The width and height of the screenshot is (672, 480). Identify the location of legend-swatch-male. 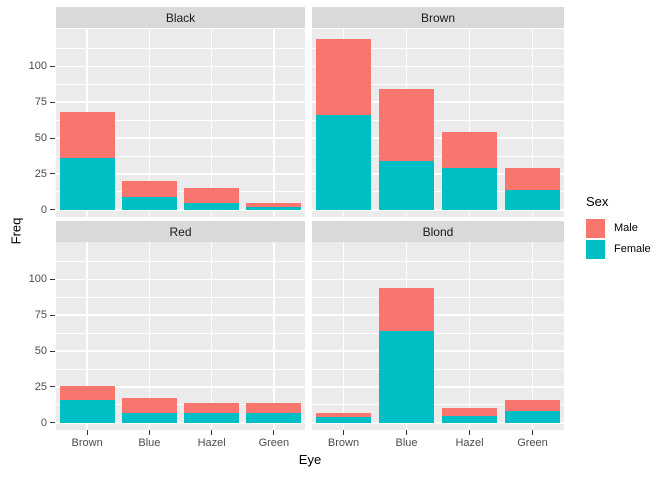
(595, 228).